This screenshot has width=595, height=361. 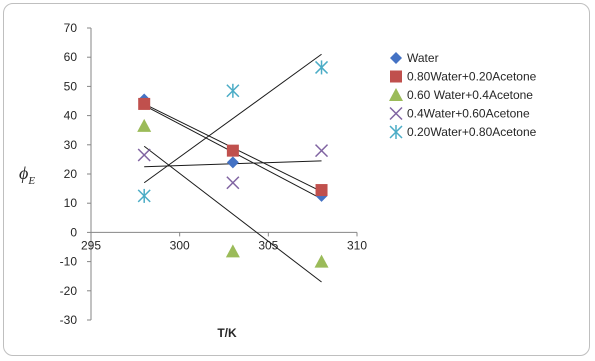 I want to click on y-tick-label: 60, so click(x=71, y=57).